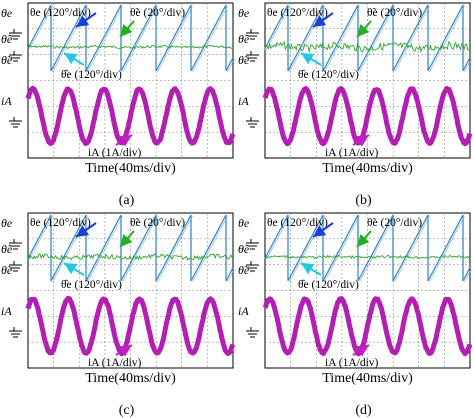  I want to click on panel-caption: (c), so click(127, 410).